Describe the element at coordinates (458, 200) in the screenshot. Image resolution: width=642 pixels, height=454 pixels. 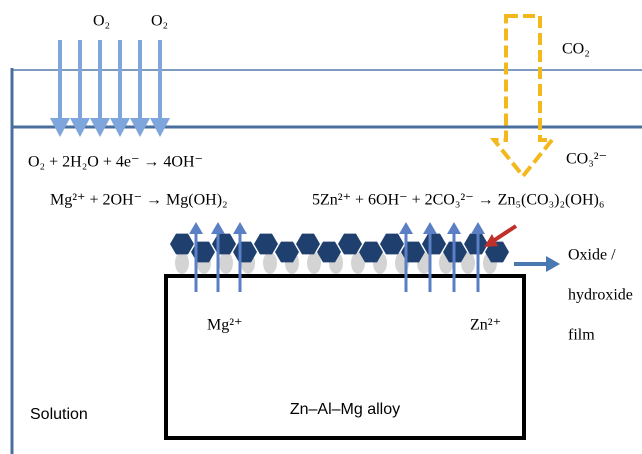
I see `equation: 5Zn²⁺ + 6OH⁻ + 2CO₃²⁻ → Zn₅(CO₃)₂(OH)₆` at that location.